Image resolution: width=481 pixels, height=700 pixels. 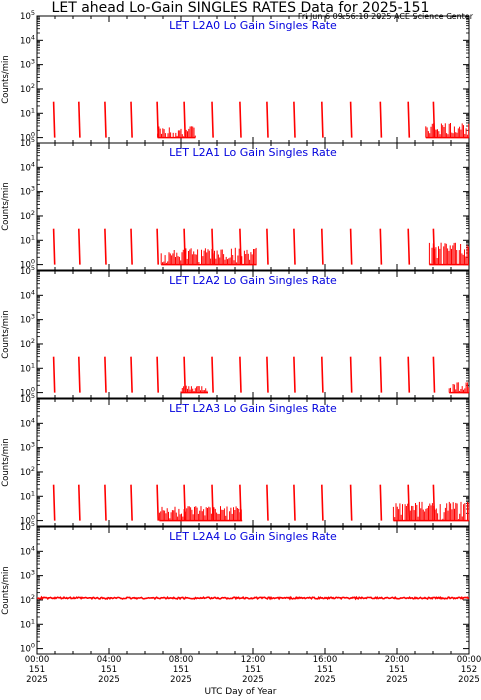 I want to click on x-tick-time: 04:00, so click(x=109, y=660).